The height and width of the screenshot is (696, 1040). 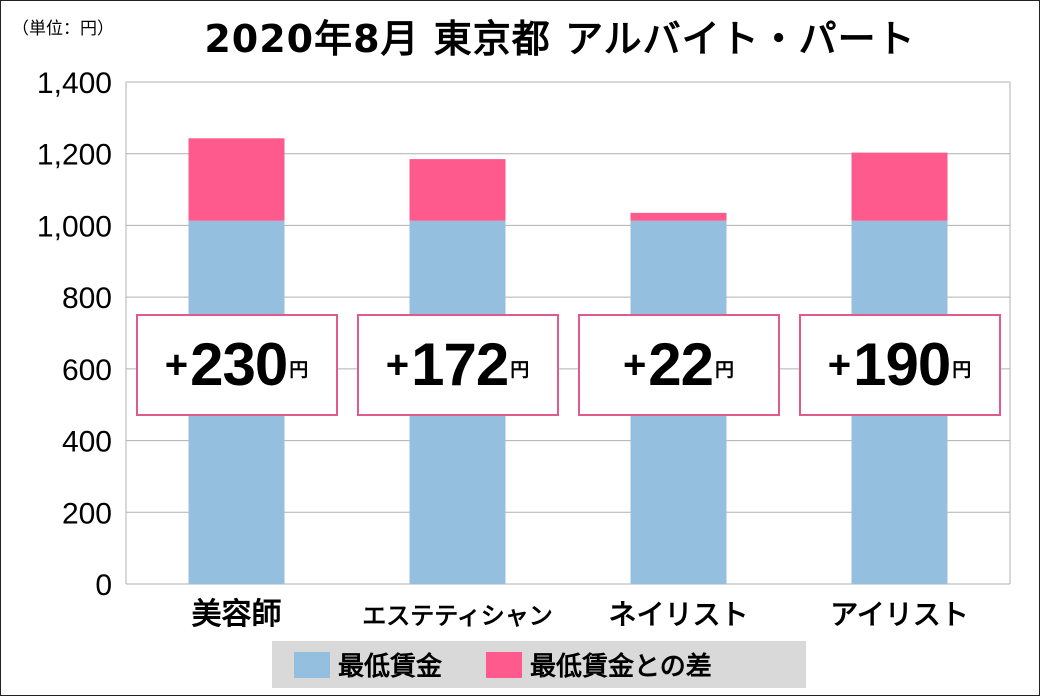 I want to click on chart-title: 2020年8月 東京都 アルバイト・パート, so click(x=560, y=39).